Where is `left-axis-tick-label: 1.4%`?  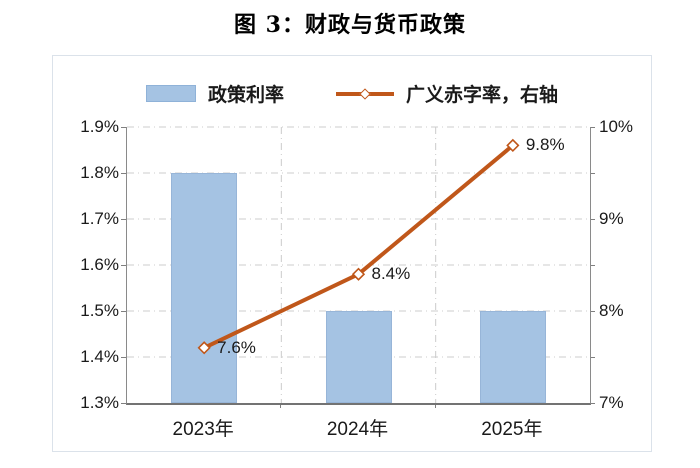
left-axis-tick-label: 1.4% is located at coordinates (99, 356).